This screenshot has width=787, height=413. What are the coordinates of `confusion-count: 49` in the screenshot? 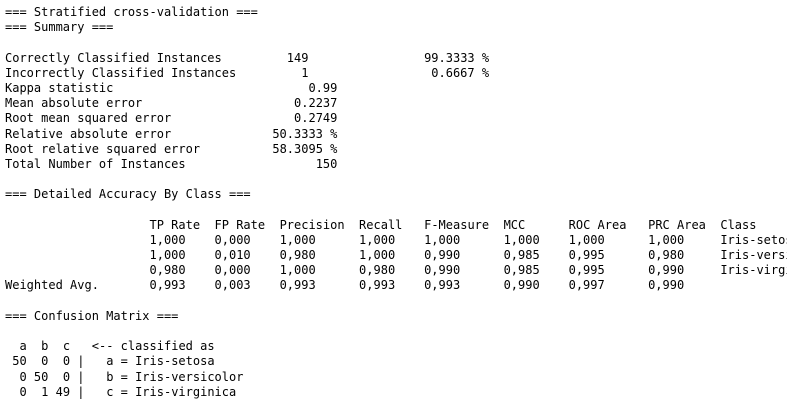 It's located at (63, 391).